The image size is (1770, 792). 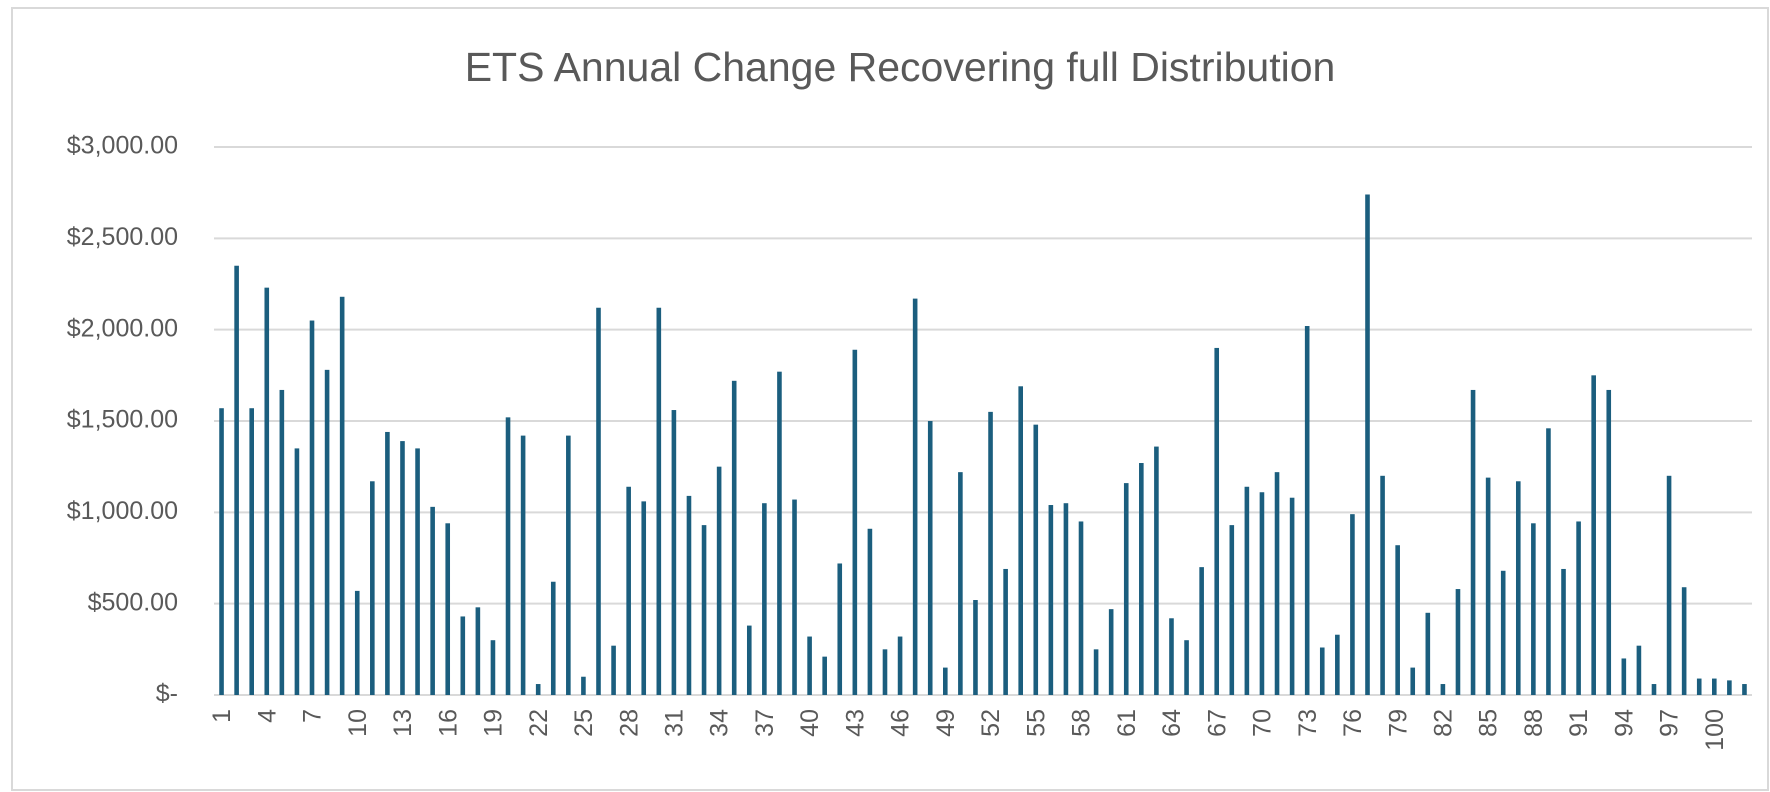 What do you see at coordinates (765, 723) in the screenshot?
I see `x-tick-label: 37` at bounding box center [765, 723].